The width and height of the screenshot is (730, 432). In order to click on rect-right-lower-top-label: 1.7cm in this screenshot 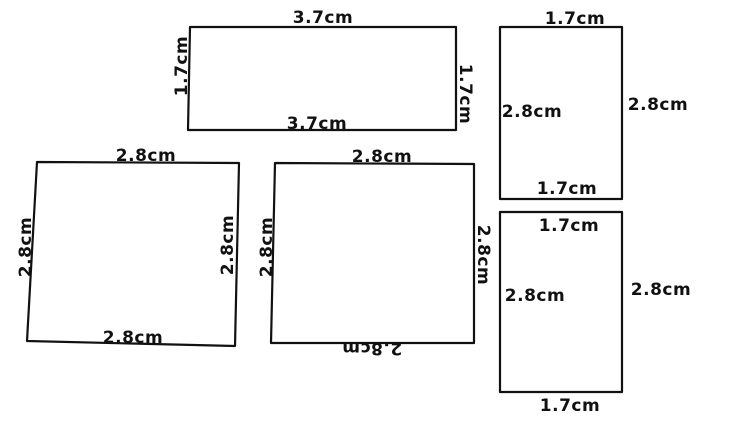, I will do `click(569, 226)`.